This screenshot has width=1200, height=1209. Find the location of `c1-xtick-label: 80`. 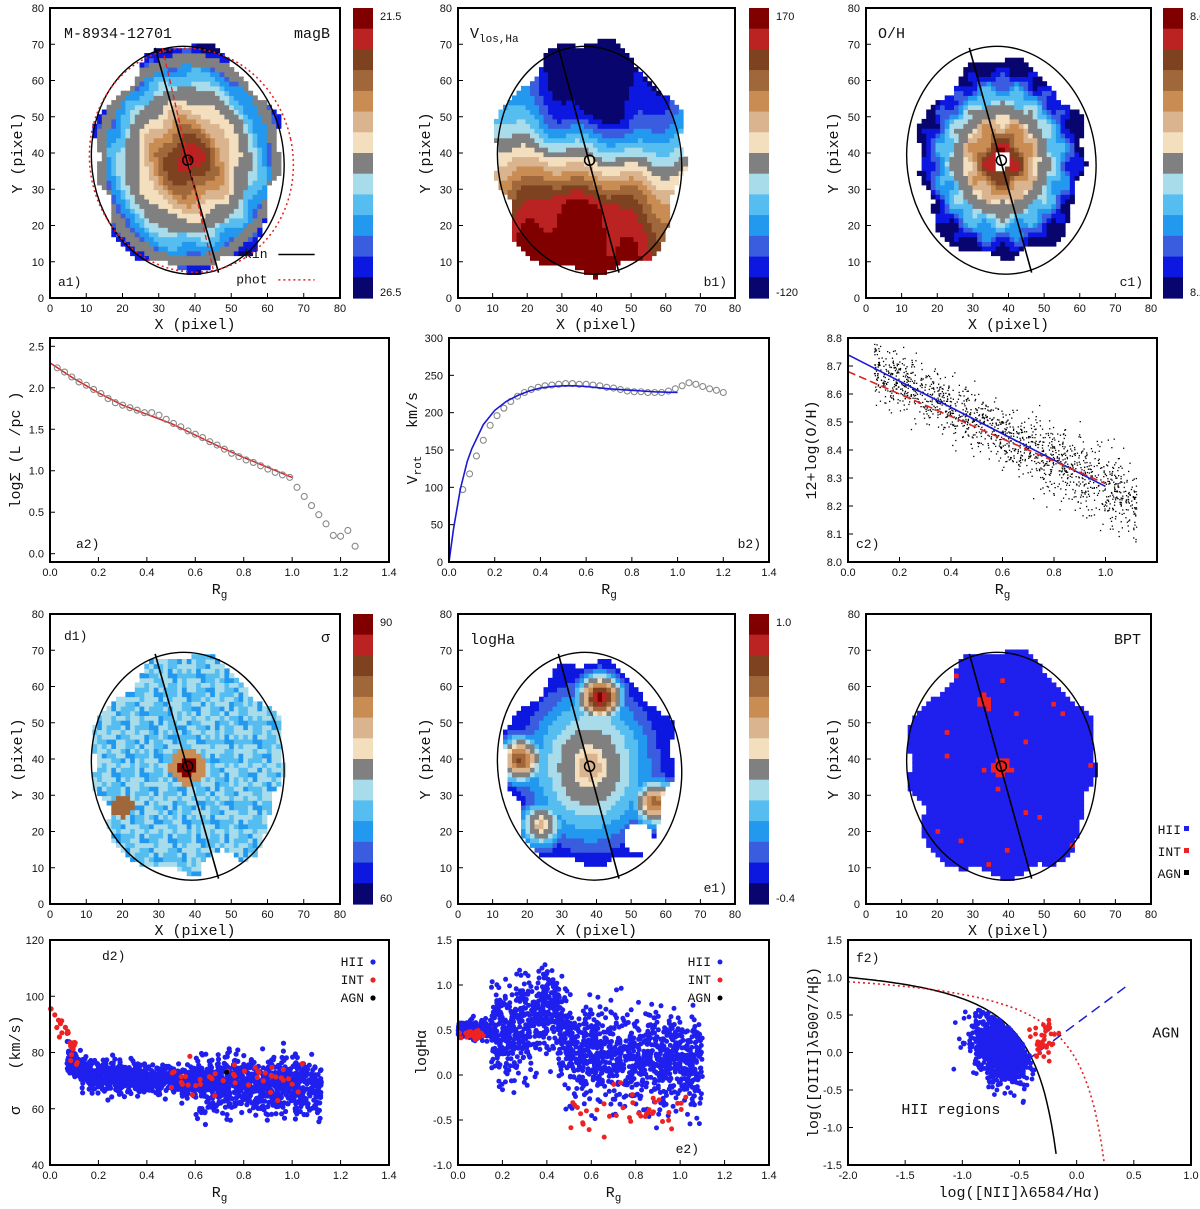

c1-xtick-label: 80 is located at coordinates (1151, 309).